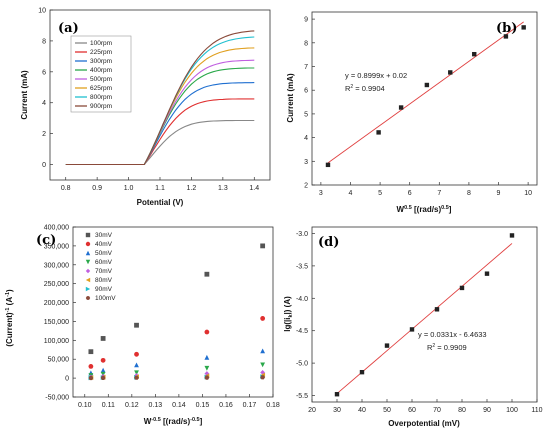 Image resolution: width=550 pixels, height=435 pixels. What do you see at coordinates (59, 360) in the screenshot?
I see `panel-c-ytick-label: 50,000` at bounding box center [59, 360].